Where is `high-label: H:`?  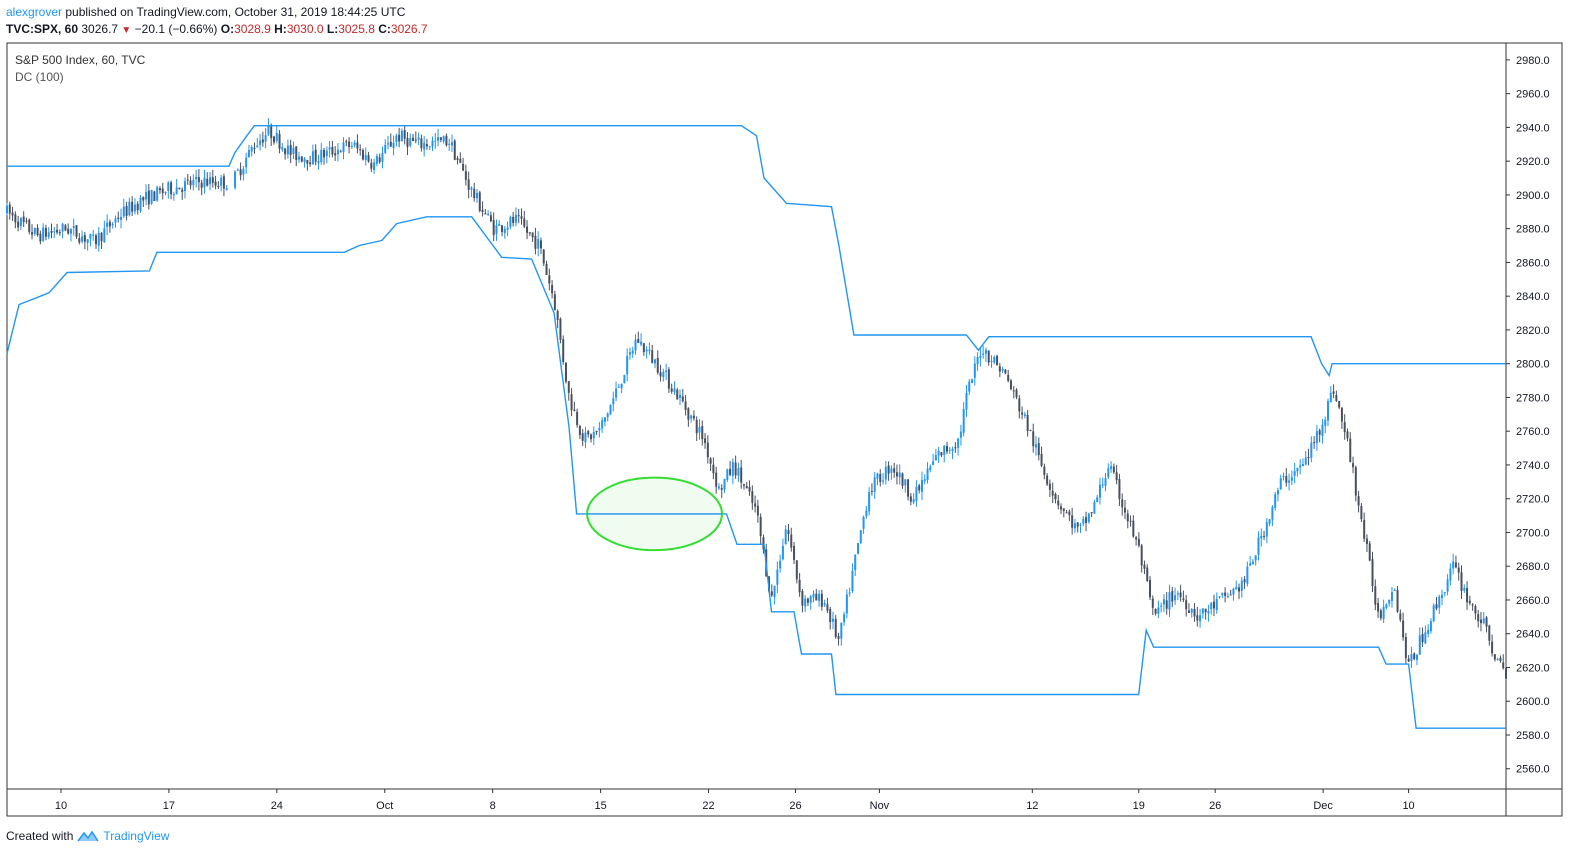
high-label: H: is located at coordinates (280, 29).